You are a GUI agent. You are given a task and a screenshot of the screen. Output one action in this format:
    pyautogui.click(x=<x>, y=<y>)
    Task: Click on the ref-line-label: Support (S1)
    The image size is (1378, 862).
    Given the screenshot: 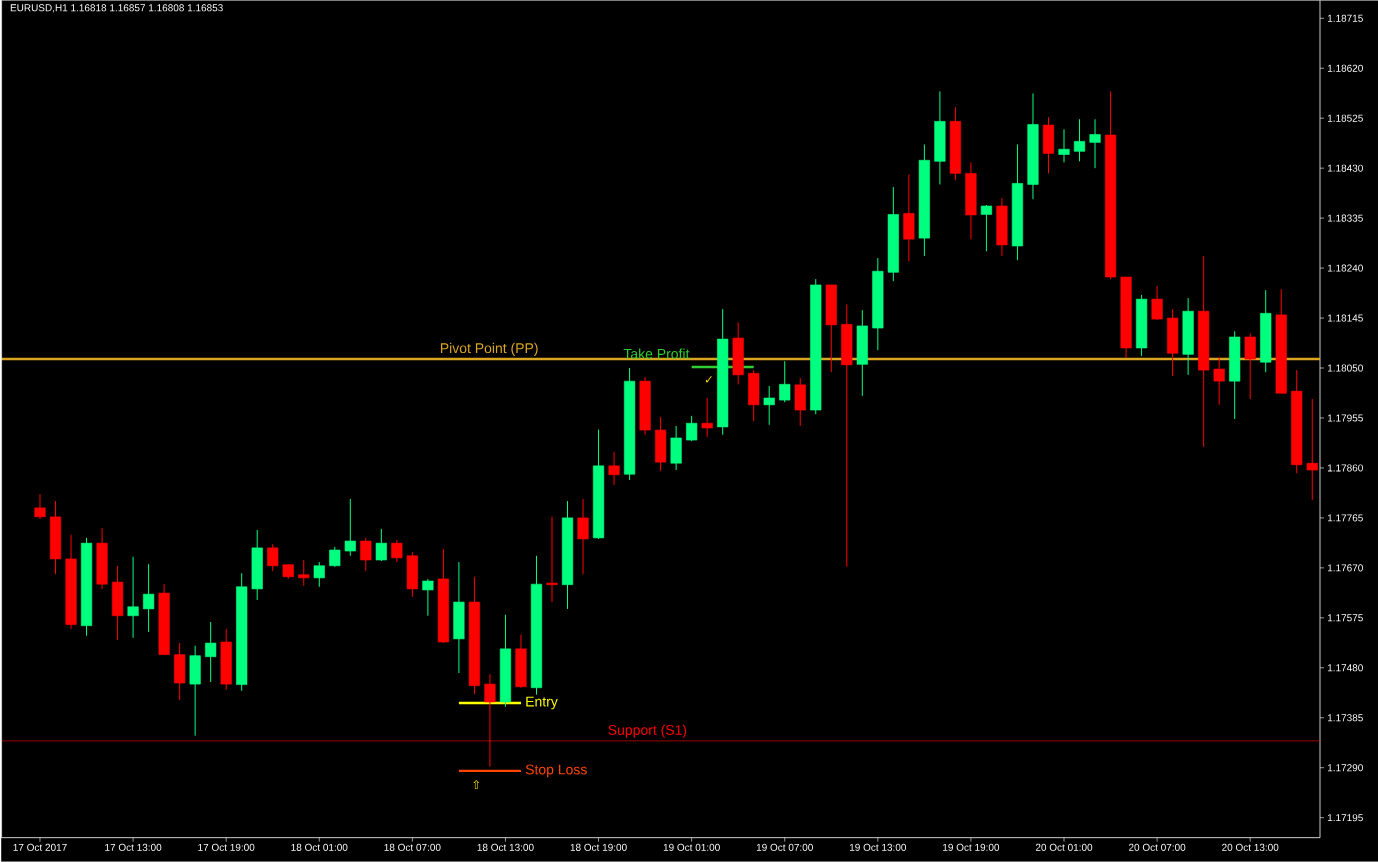 What is the action you would take?
    pyautogui.click(x=647, y=731)
    